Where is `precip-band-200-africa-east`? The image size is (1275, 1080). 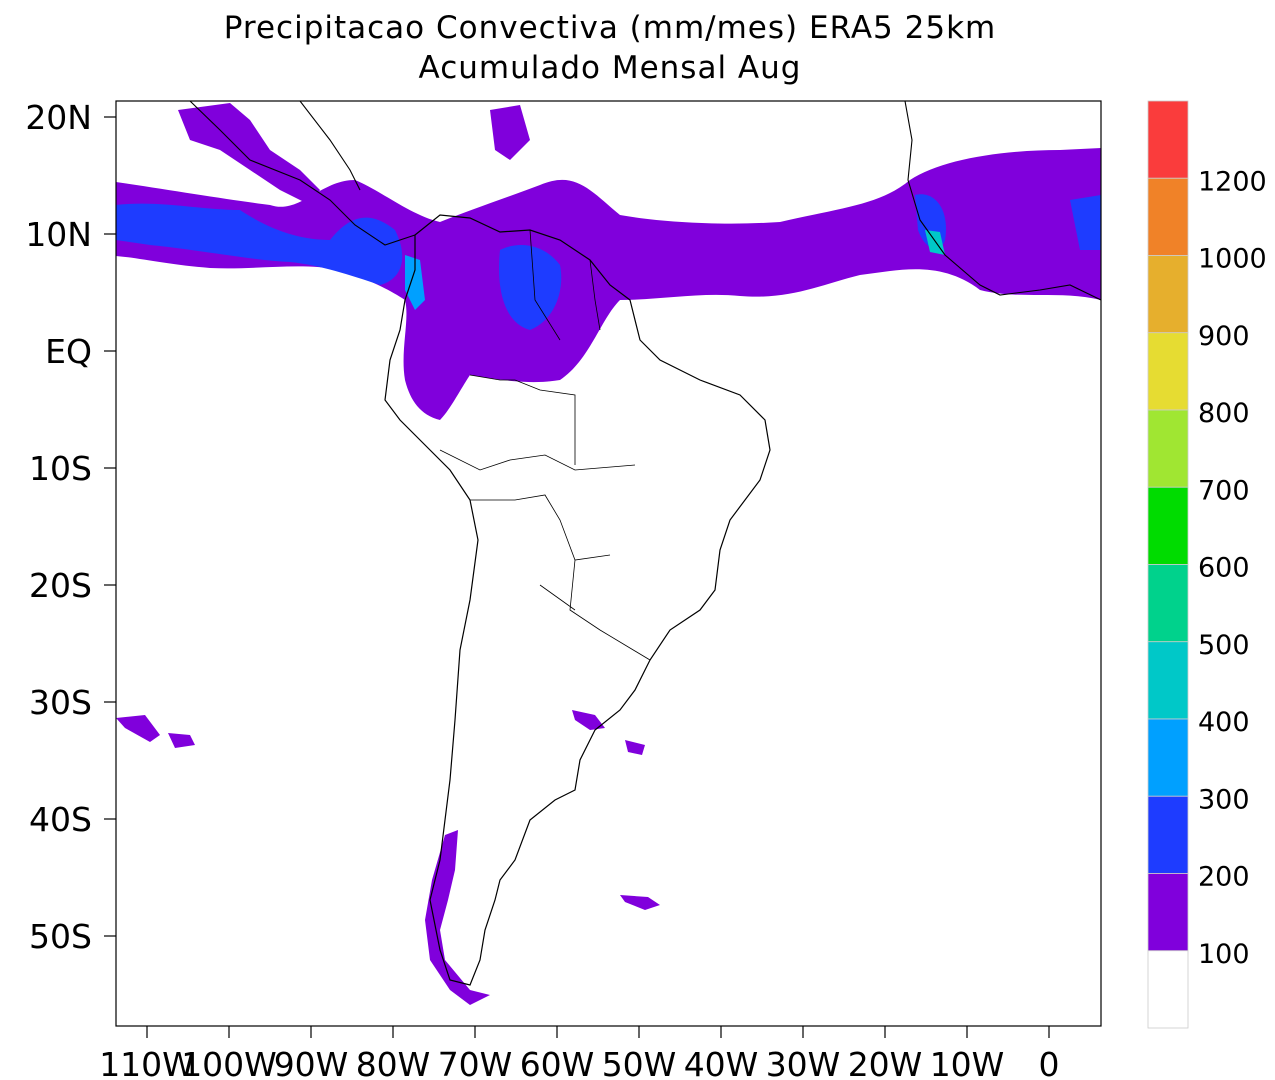 precip-band-200-africa-east is located at coordinates (1085, 222).